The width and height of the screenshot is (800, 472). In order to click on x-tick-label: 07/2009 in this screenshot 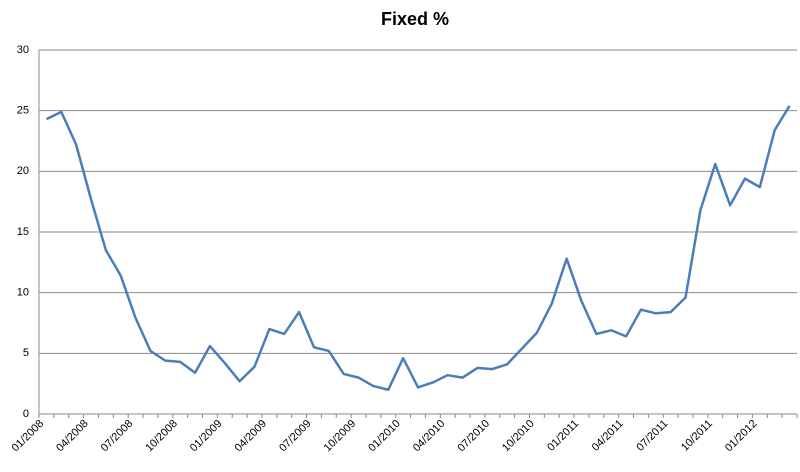, I will do `click(295, 436)`.